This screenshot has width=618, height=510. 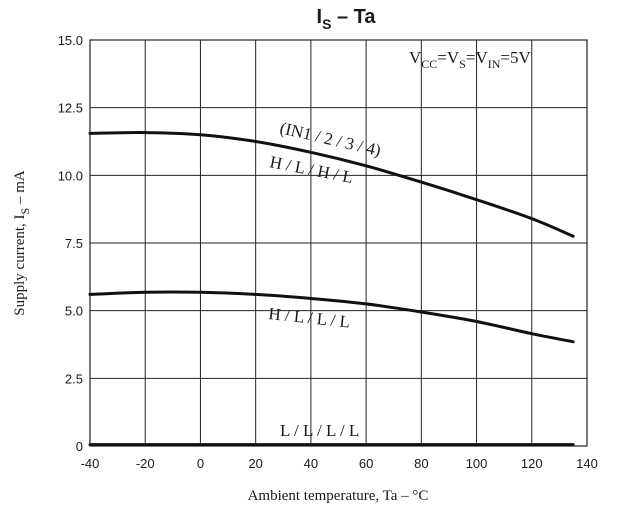 What do you see at coordinates (79, 446) in the screenshot?
I see `y-tick-label: 0` at bounding box center [79, 446].